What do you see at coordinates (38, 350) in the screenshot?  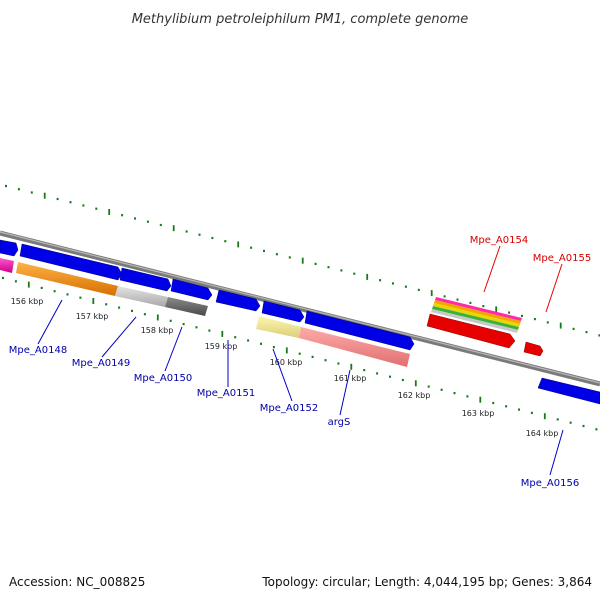 I see `gene-label-mpe-a0148: Mpe_A0148` at bounding box center [38, 350].